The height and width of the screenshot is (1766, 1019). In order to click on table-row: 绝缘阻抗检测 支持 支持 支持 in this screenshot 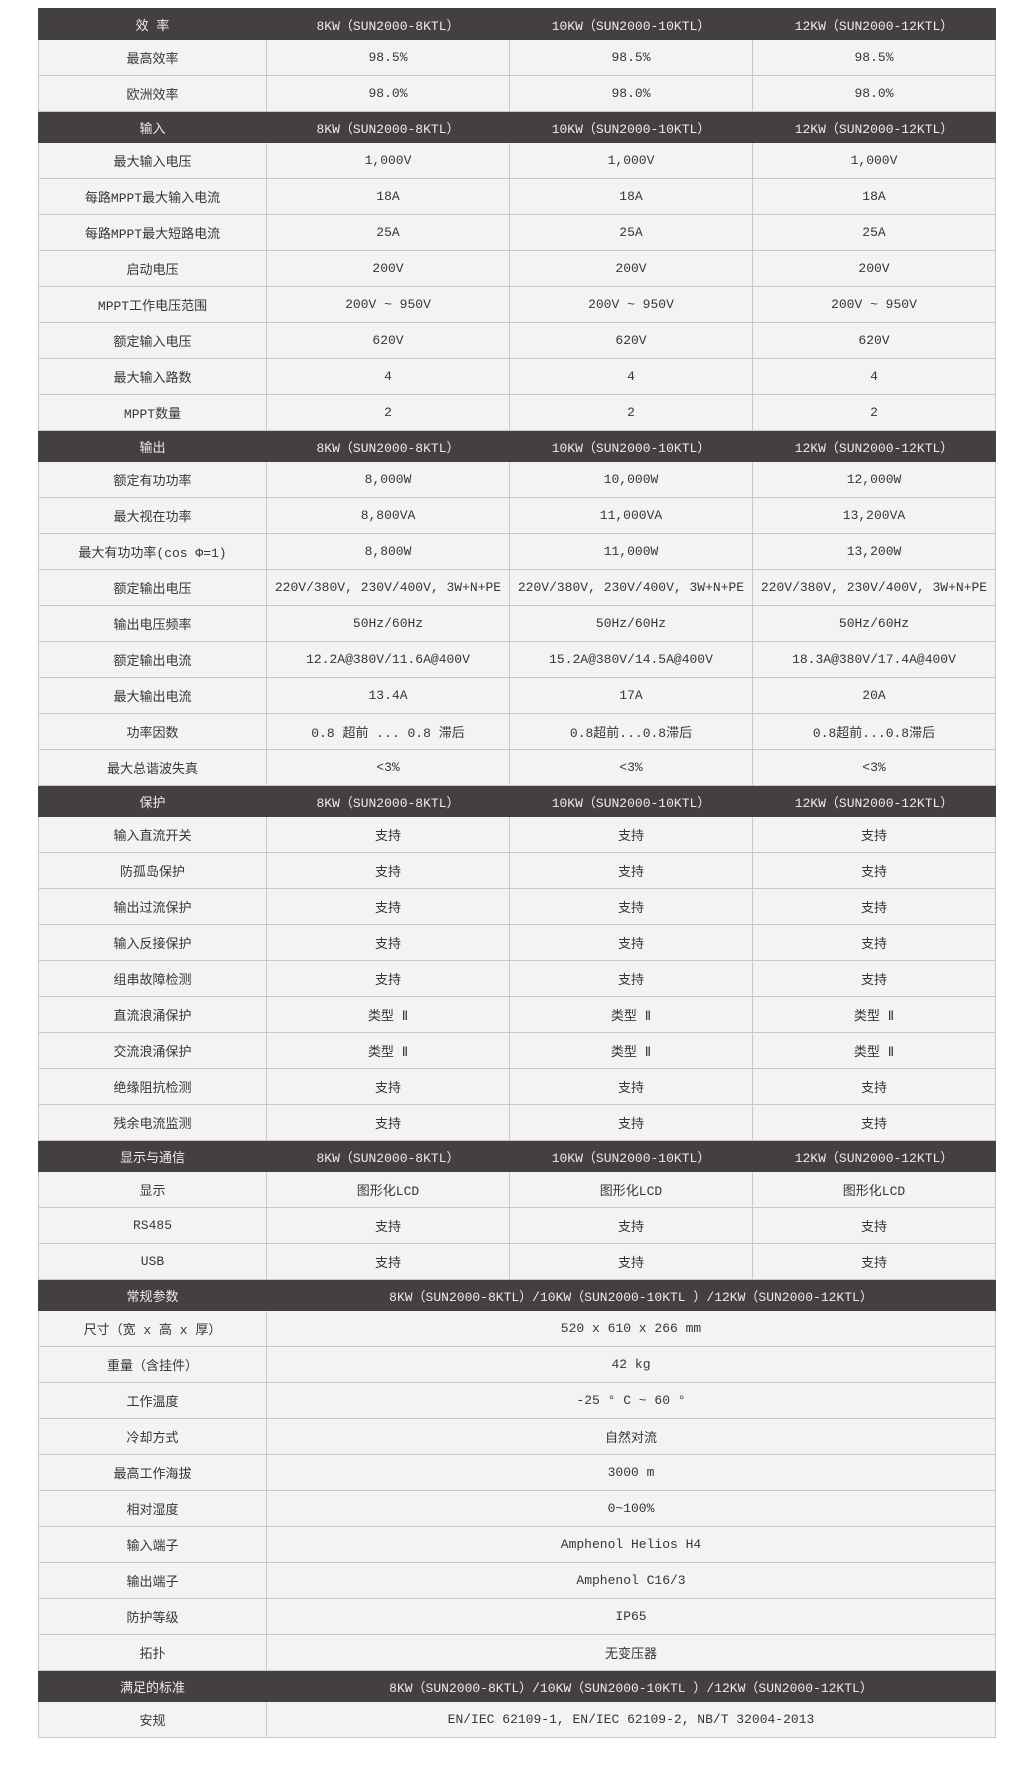, I will do `click(517, 1086)`.